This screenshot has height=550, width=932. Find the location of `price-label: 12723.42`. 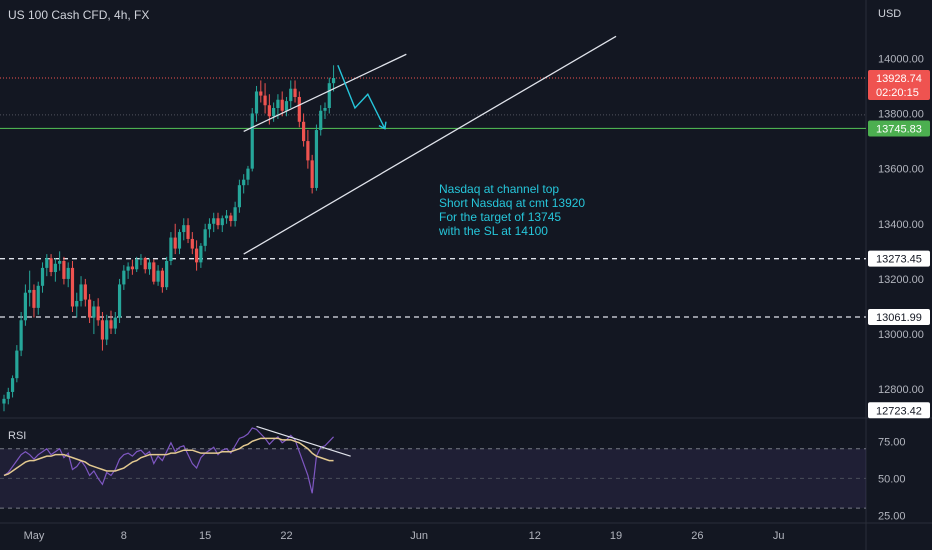

price-label: 12723.42 is located at coordinates (899, 411).